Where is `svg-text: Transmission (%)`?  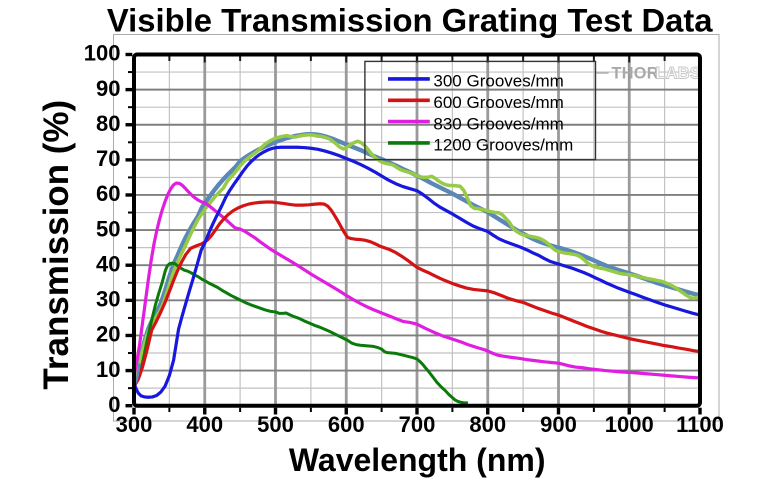
svg-text: Transmission (%) is located at coordinates (56, 245).